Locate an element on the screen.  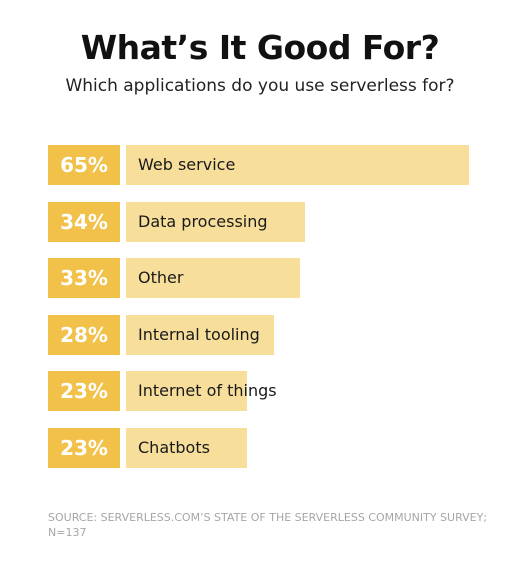
value-label: 65% is located at coordinates (84, 165).